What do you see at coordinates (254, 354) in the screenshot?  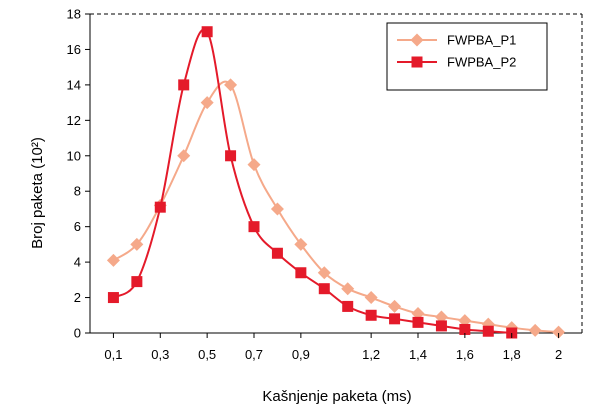 I see `x-tick-label: 0,7` at bounding box center [254, 354].